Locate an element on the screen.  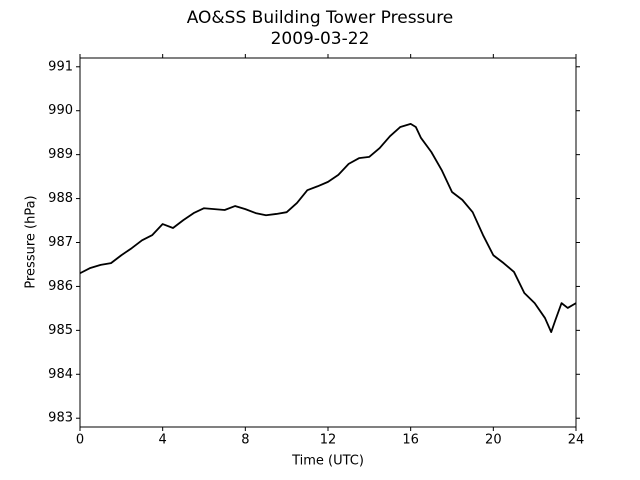
x-tick-label: 24 is located at coordinates (576, 440).